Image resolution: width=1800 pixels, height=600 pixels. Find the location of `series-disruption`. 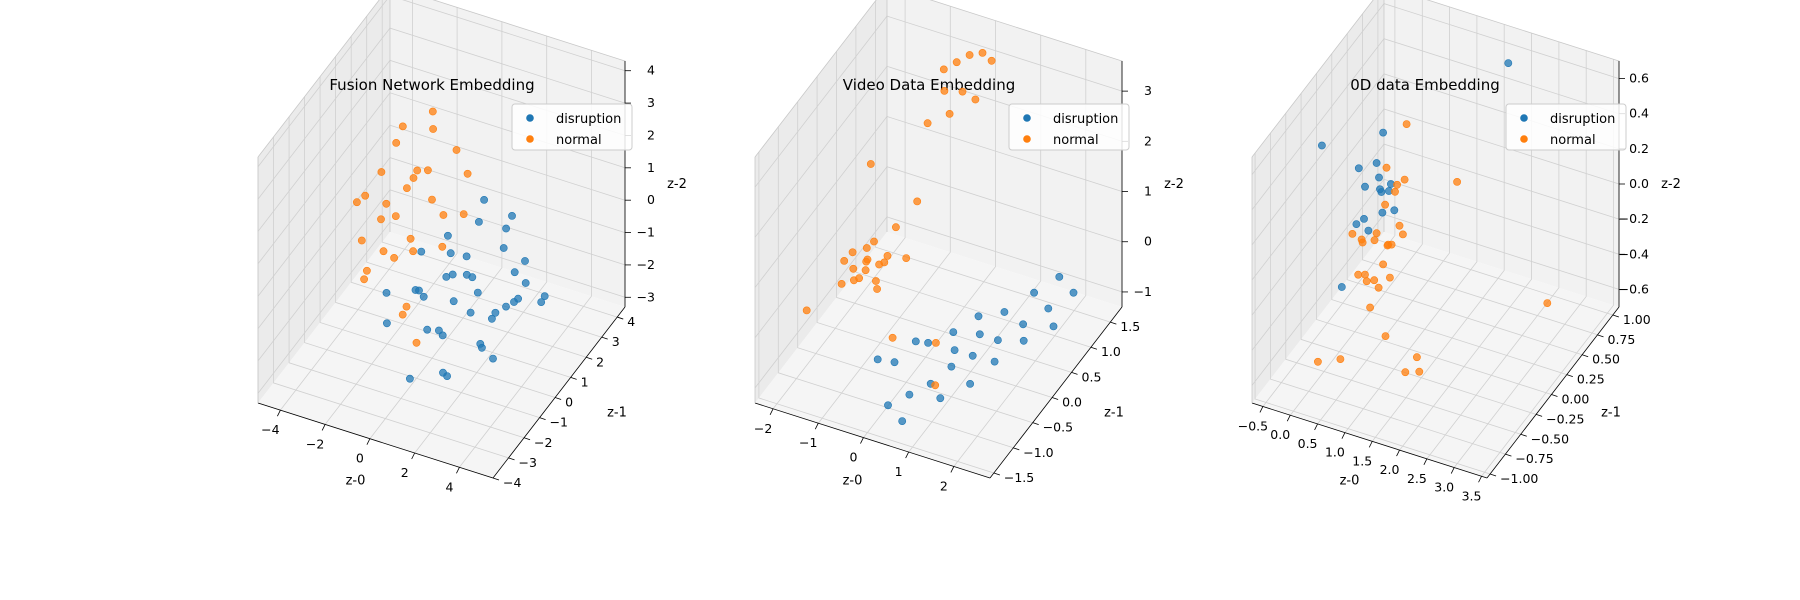

series-disruption is located at coordinates (975, 348).